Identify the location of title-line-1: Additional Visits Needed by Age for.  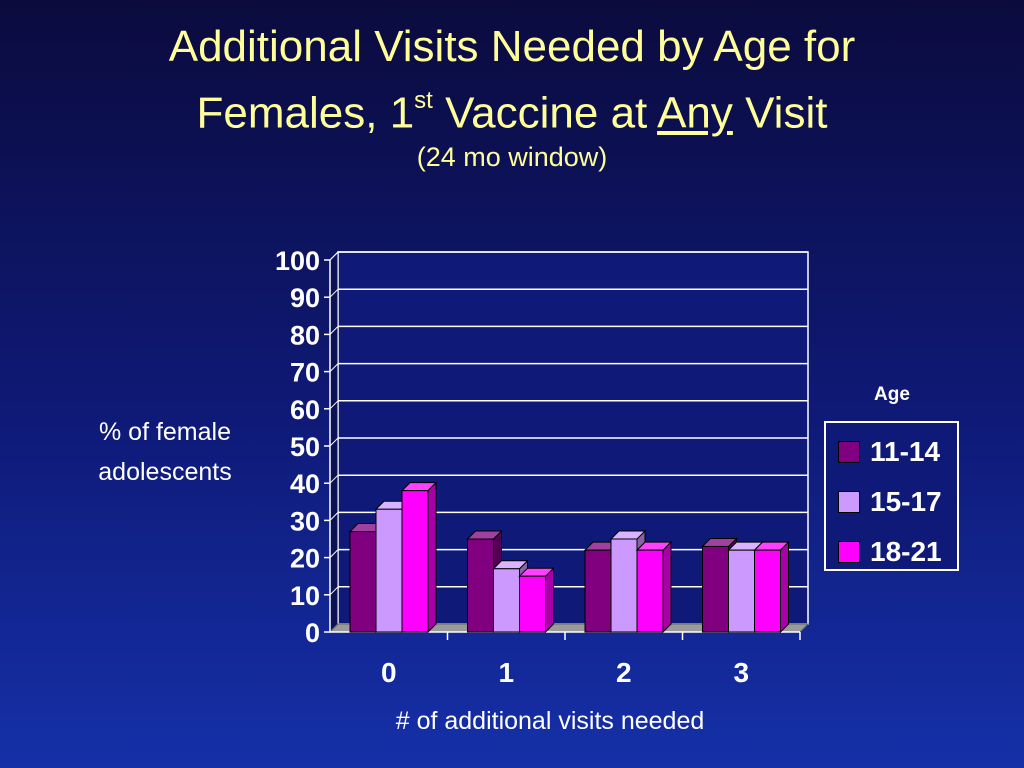
(512, 46).